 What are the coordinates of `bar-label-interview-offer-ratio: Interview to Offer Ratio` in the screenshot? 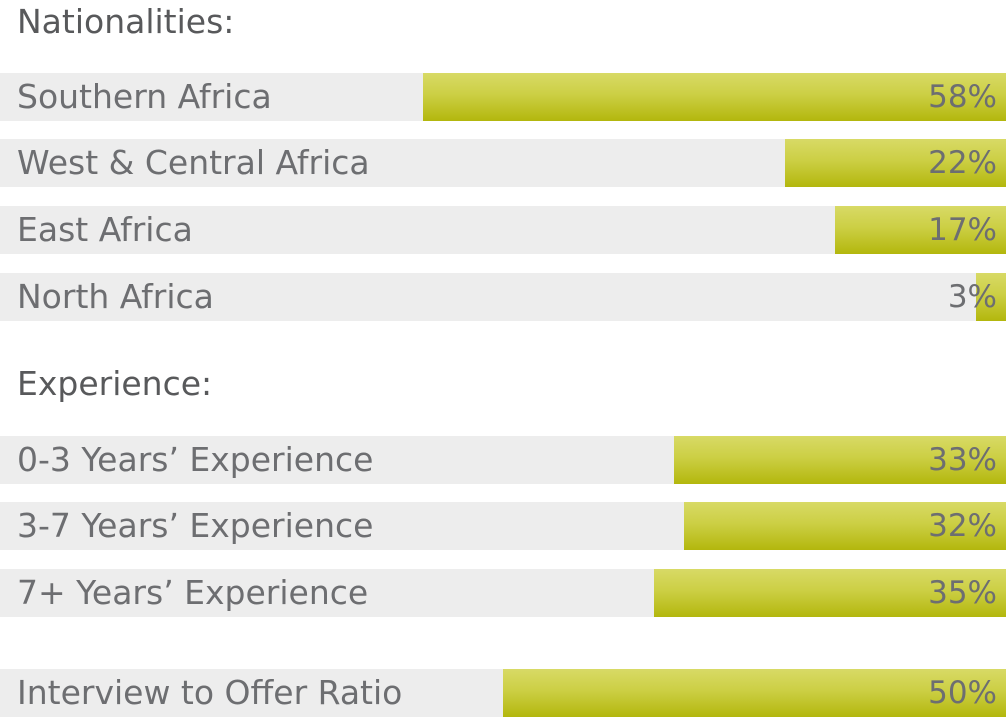 It's located at (210, 692).